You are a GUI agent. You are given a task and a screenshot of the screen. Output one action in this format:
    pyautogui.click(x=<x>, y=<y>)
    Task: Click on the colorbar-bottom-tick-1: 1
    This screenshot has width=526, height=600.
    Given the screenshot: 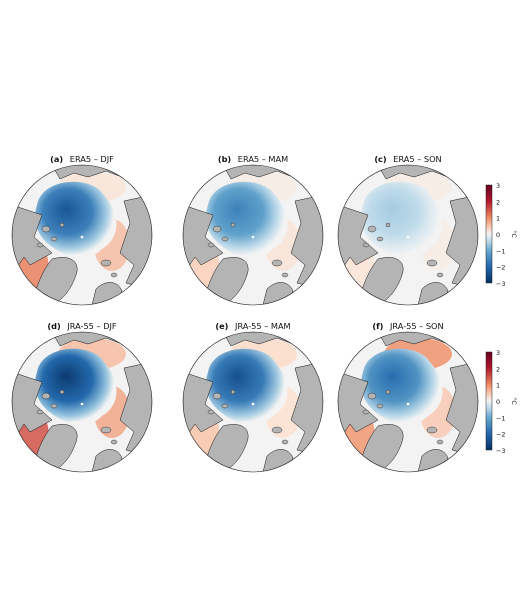 What is the action you would take?
    pyautogui.click(x=498, y=386)
    